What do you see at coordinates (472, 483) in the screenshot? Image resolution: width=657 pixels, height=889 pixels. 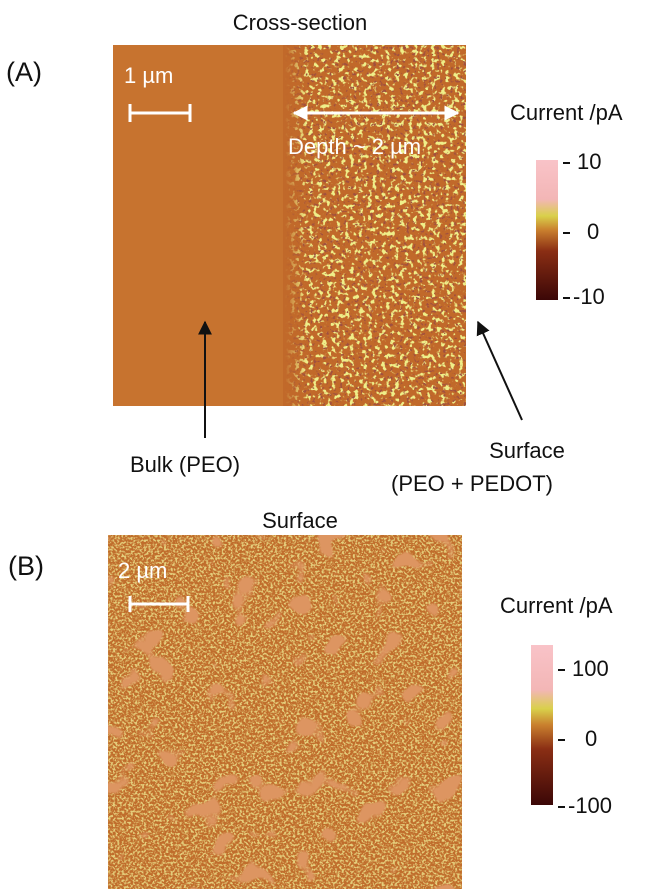 I see `annotation: (PEO + PEDOT)` at bounding box center [472, 483].